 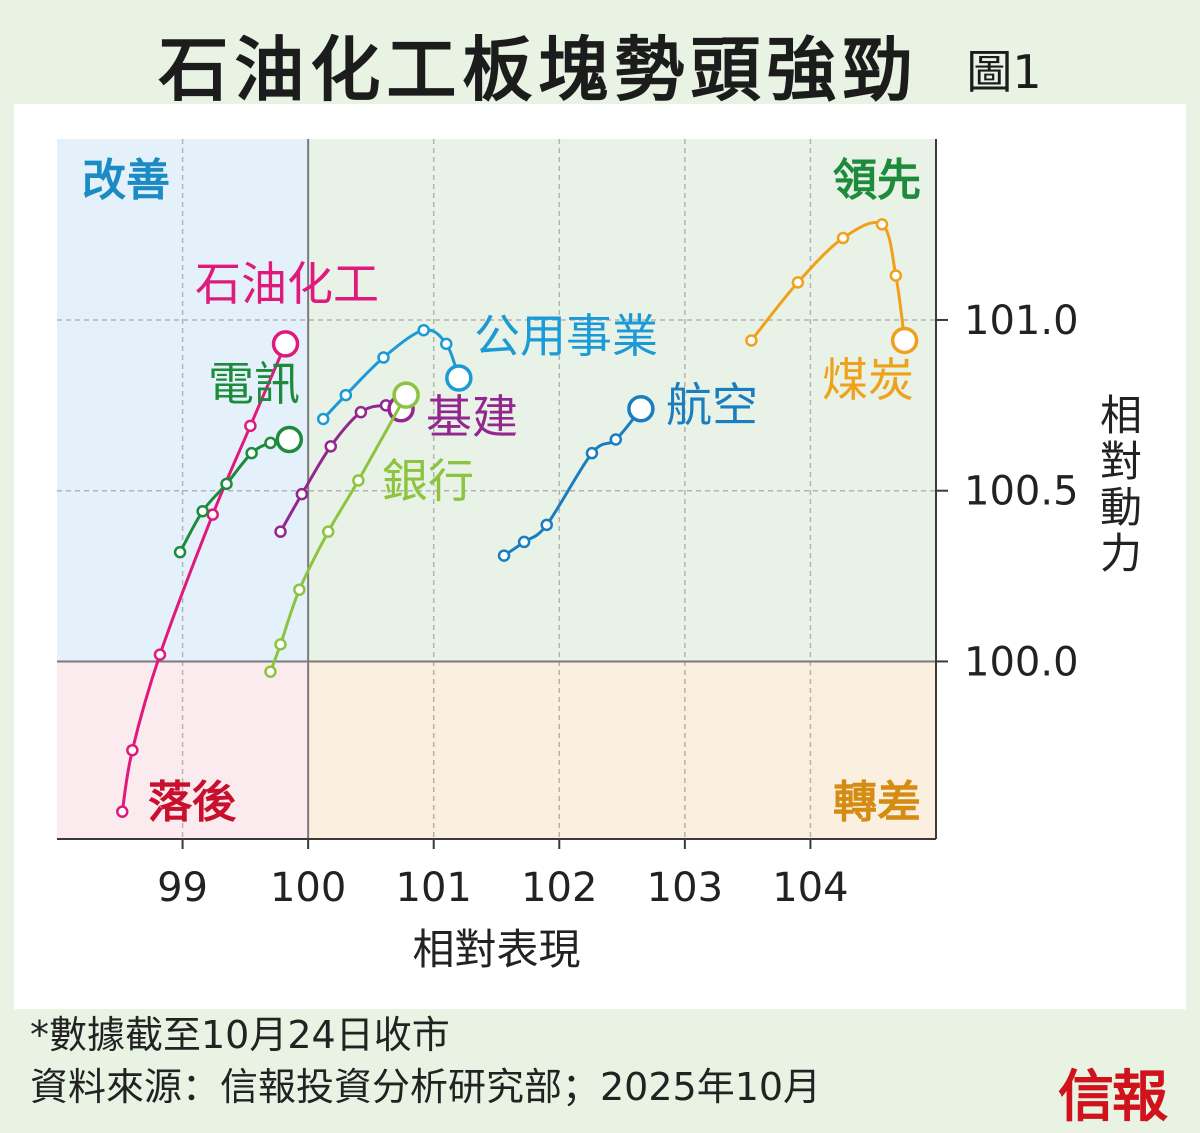 I want to click on series-label: 銀行, so click(x=428, y=481).